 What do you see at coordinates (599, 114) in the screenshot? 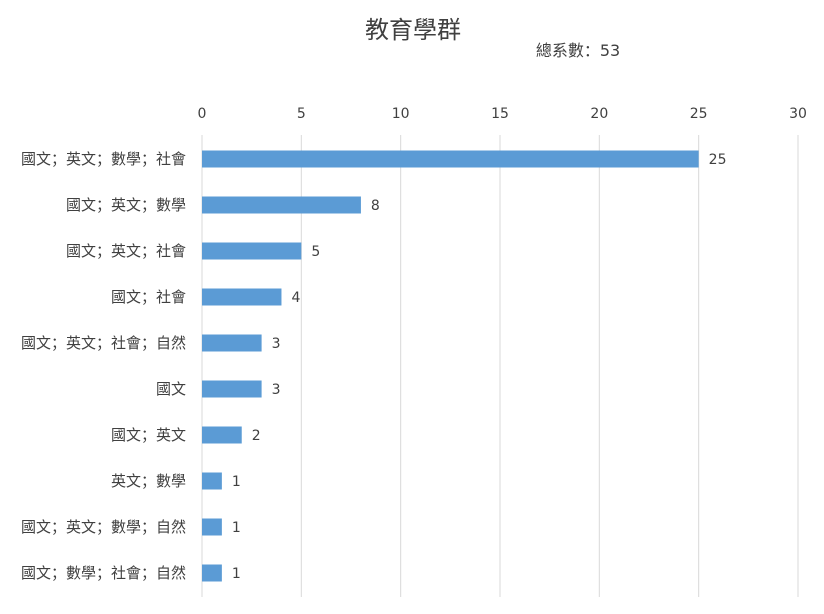
I see `x-tick-label: 20` at bounding box center [599, 114].